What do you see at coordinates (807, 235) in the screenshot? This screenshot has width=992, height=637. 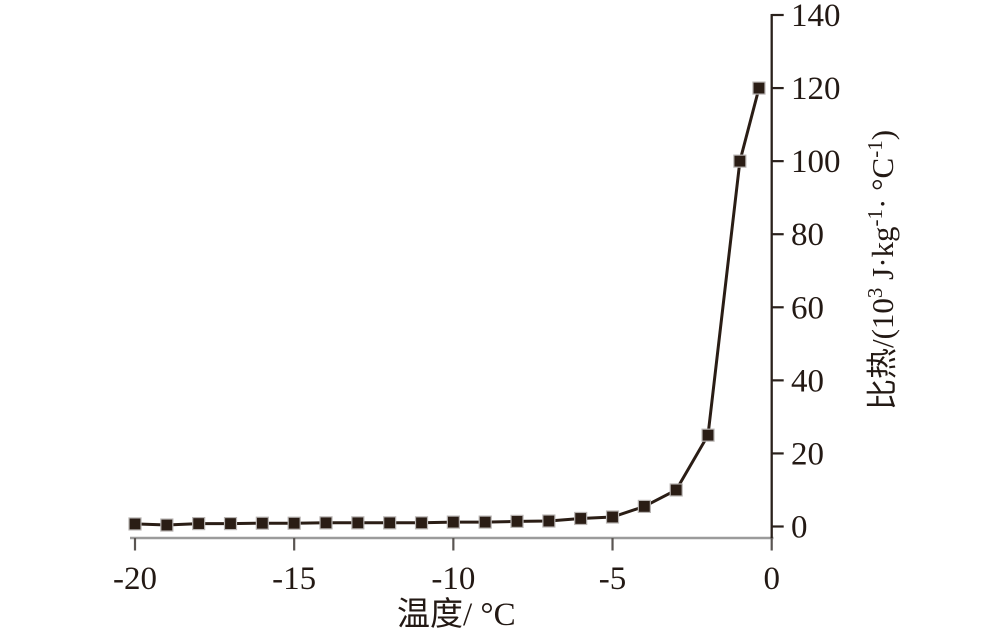 I see `y-tick-label: 80` at bounding box center [807, 235].